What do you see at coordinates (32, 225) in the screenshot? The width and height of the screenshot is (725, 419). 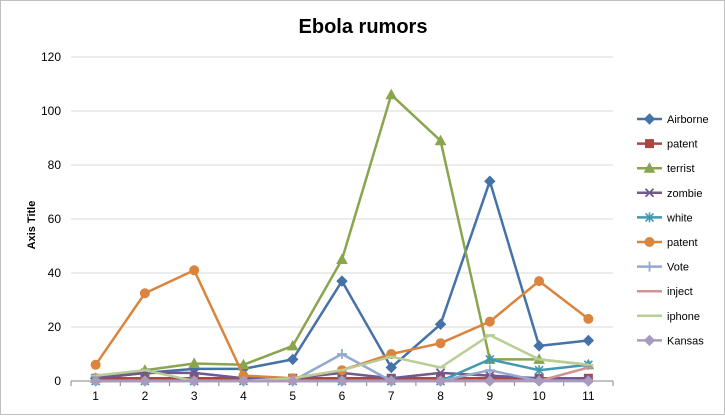 I see `y-axis-title: Axis Title` at bounding box center [32, 225].